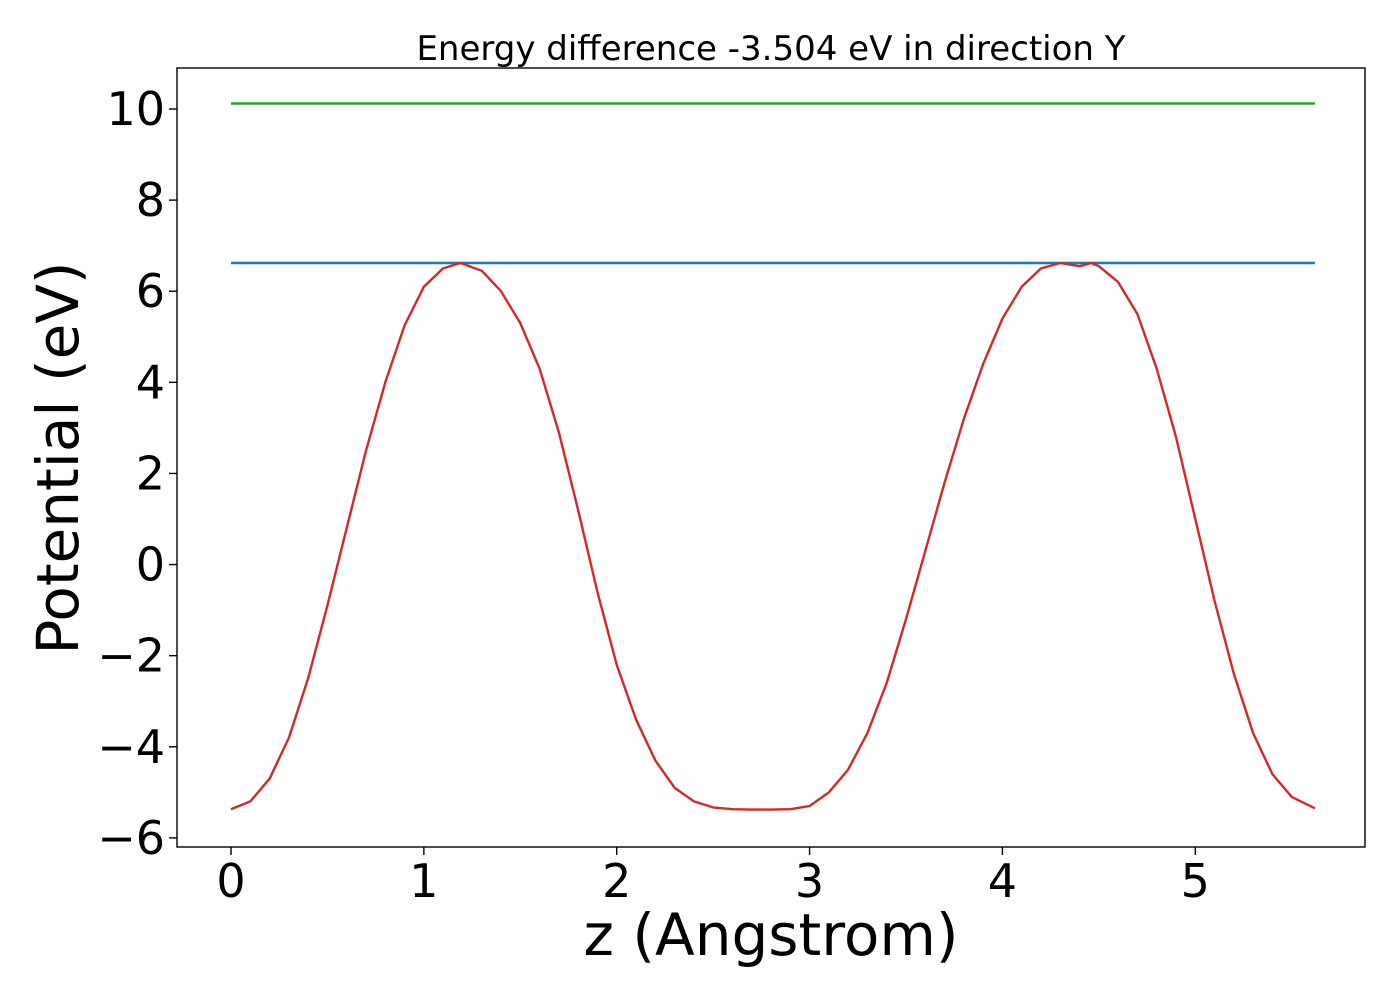 This screenshot has width=1400, height=1000. I want to click on x-axis: 0 1 2 3 4 5, so click(713, 877).